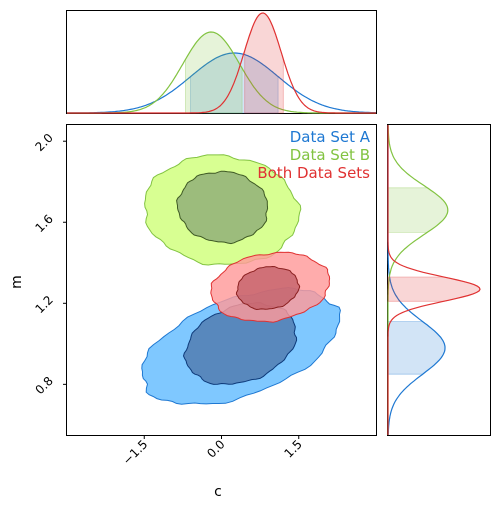  What do you see at coordinates (330, 137) in the screenshot?
I see `legend-entry-data-set-a: Data Set A` at bounding box center [330, 137].